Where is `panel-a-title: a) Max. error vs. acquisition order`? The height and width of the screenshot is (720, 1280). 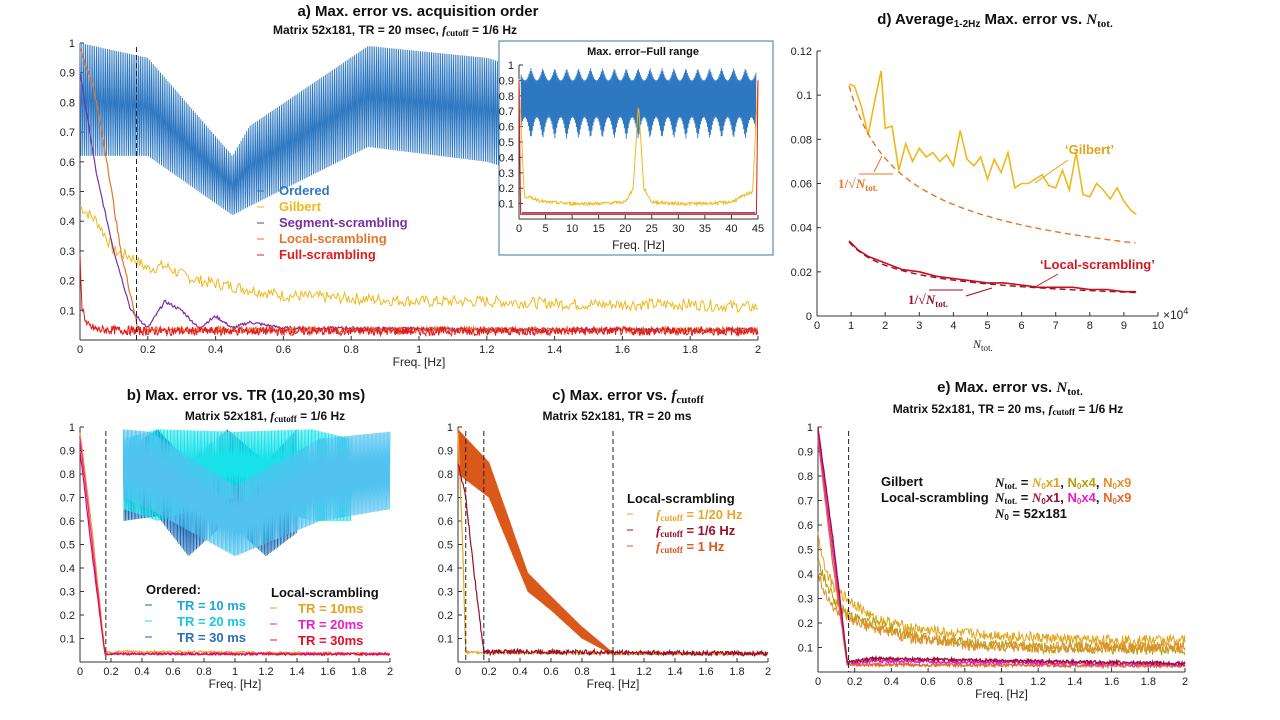 panel-a-title: a) Max. error vs. acquisition order is located at coordinates (418, 11).